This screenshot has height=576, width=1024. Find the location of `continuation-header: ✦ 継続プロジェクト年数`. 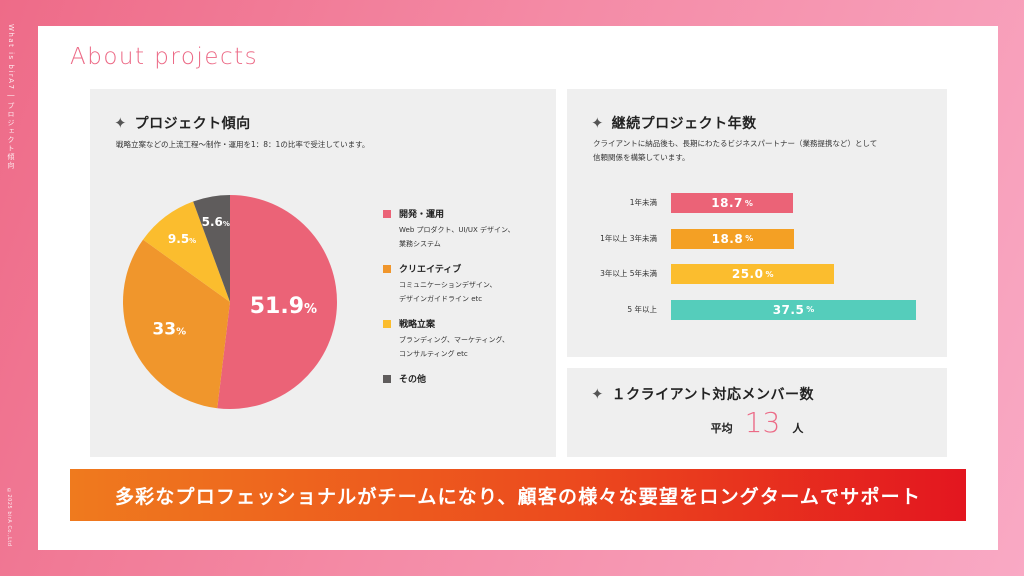

continuation-header: ✦ 継続プロジェクト年数 is located at coordinates (674, 123).